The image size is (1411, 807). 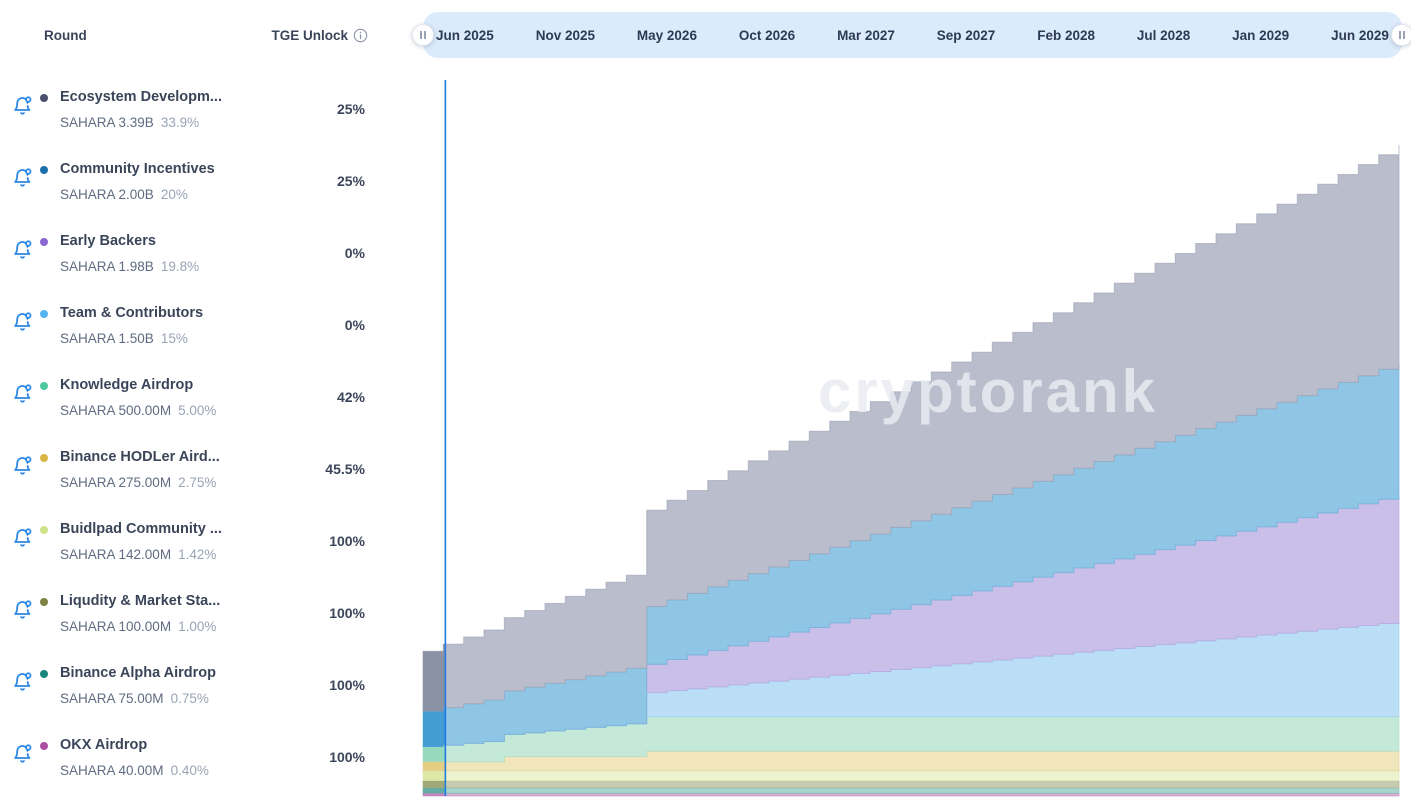 What do you see at coordinates (988, 391) in the screenshot?
I see `cryptorank-watermark: cryptorank` at bounding box center [988, 391].